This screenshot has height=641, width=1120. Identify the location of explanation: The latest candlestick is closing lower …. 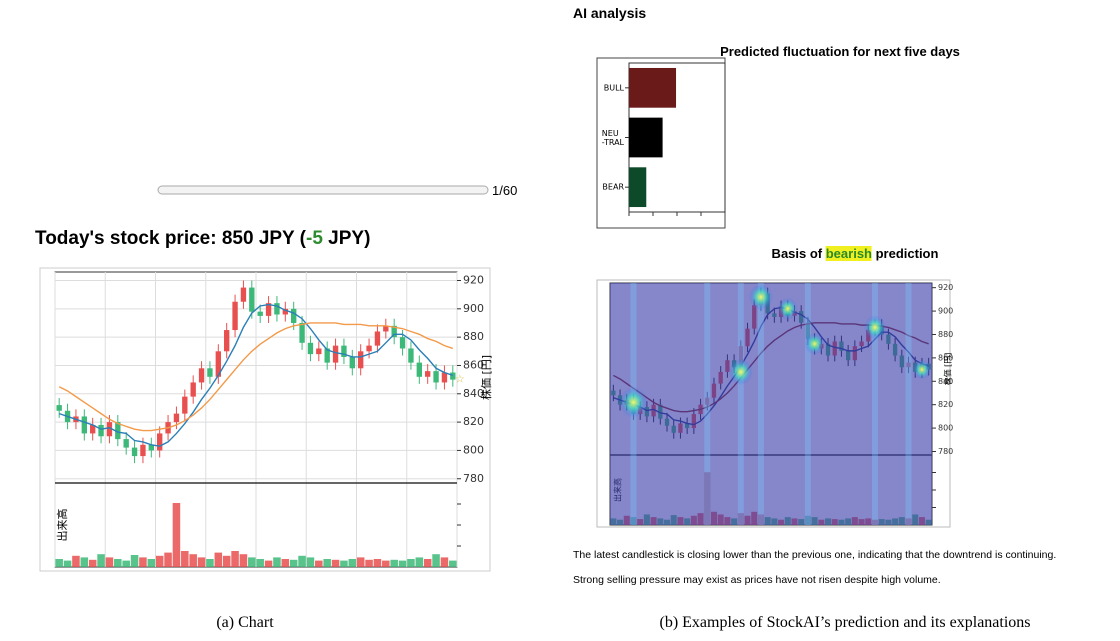
(815, 555).